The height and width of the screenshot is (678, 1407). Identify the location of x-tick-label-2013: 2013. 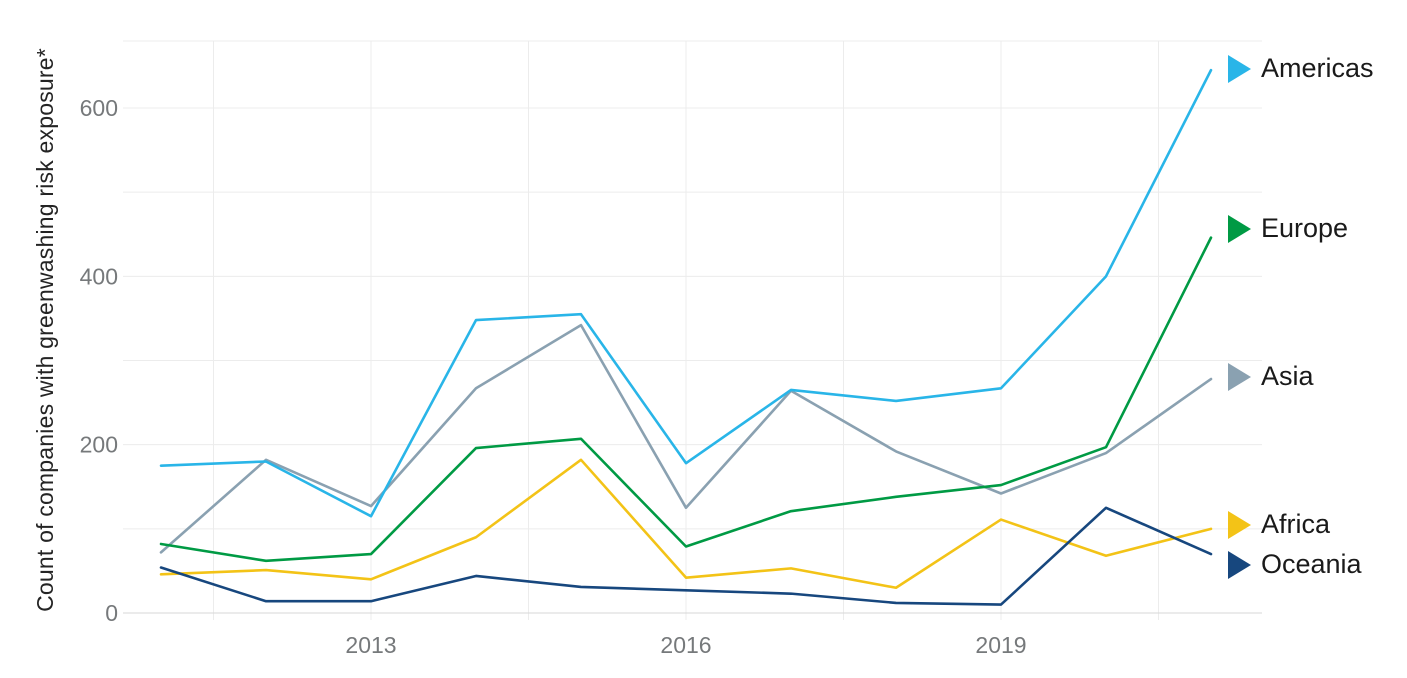
(370, 645).